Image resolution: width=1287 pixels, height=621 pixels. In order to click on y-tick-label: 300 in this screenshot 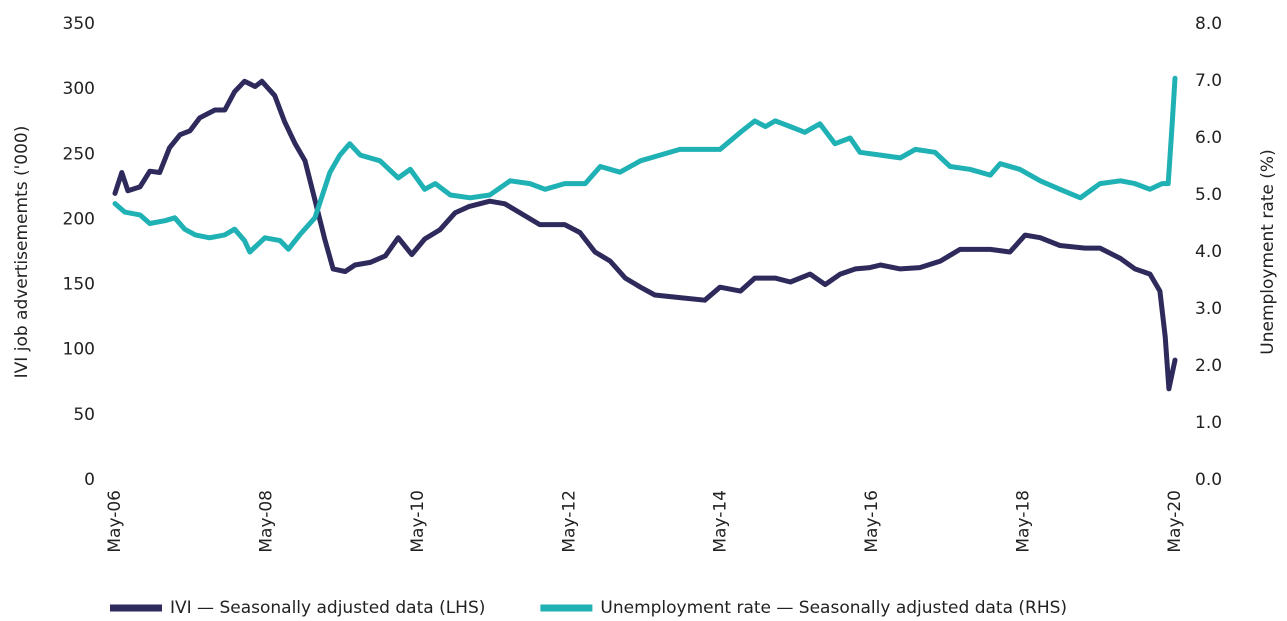, I will do `click(79, 89)`.